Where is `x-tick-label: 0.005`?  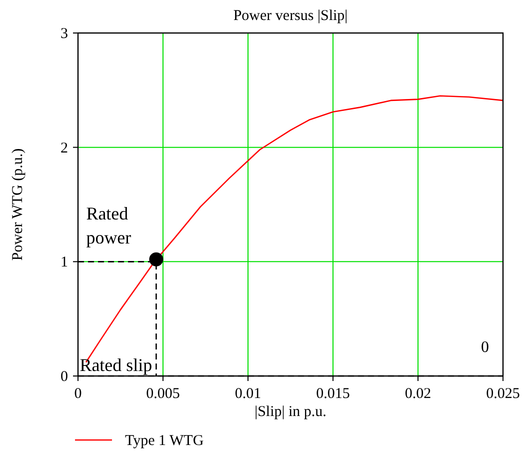
x-tick-label: 0.005 is located at coordinates (163, 394).